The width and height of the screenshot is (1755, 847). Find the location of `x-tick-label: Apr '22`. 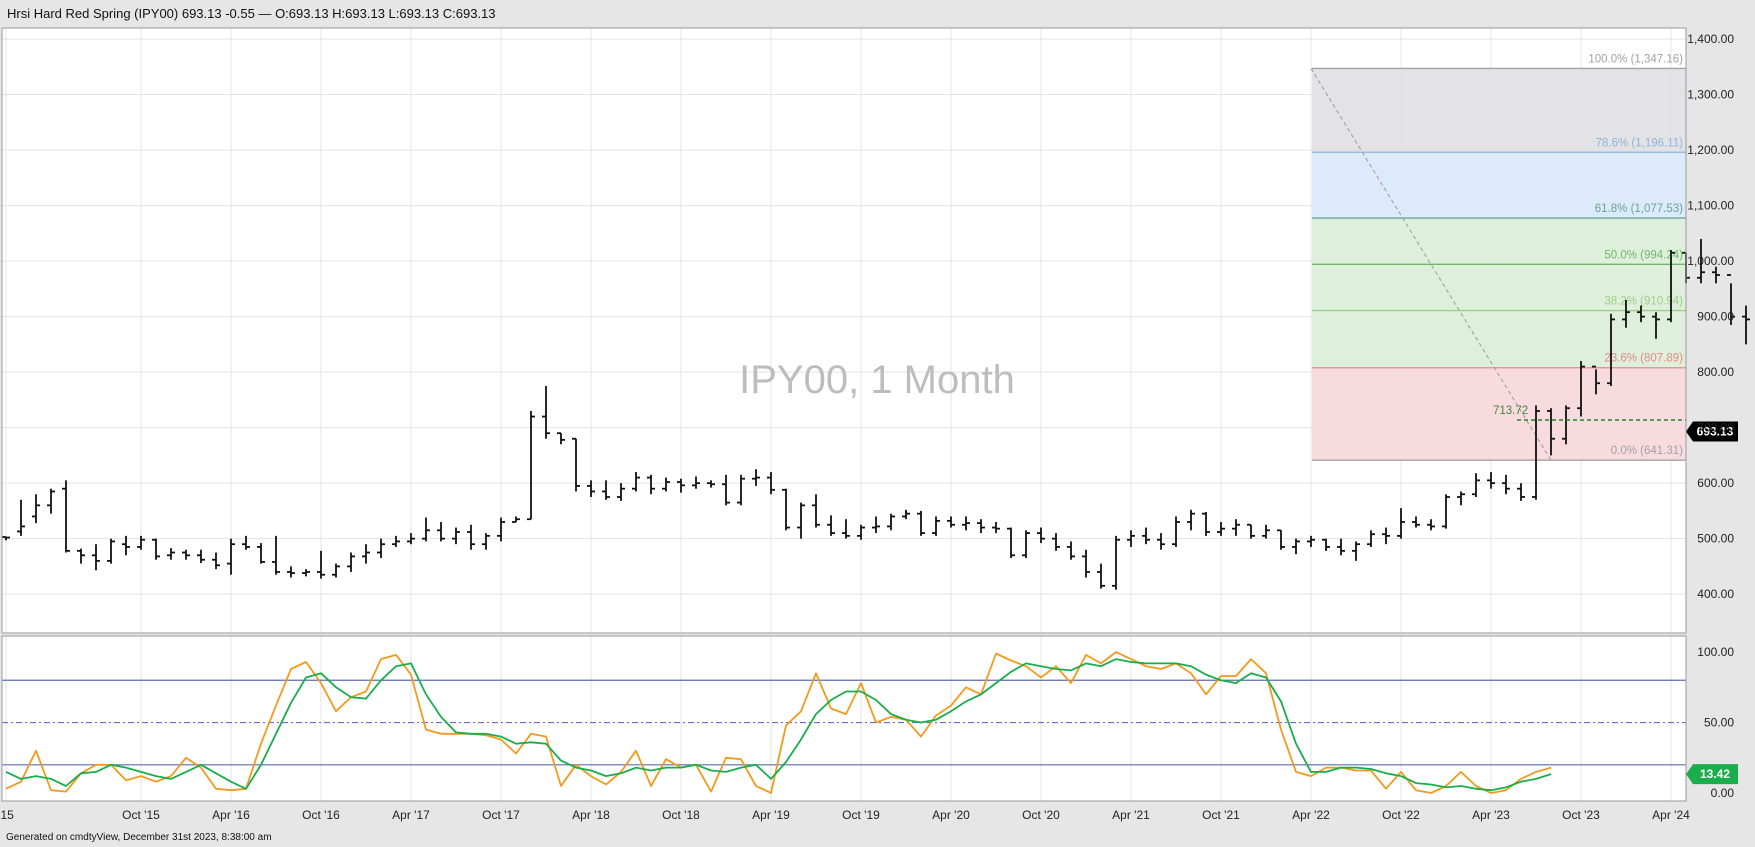

x-tick-label: Apr '22 is located at coordinates (1311, 815).